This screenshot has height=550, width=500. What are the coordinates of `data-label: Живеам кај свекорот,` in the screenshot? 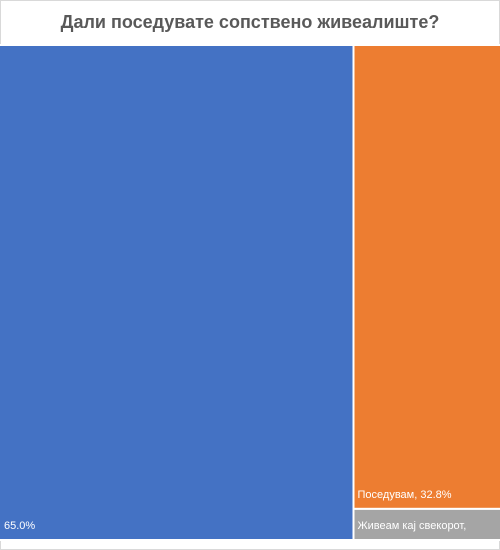 It's located at (412, 526).